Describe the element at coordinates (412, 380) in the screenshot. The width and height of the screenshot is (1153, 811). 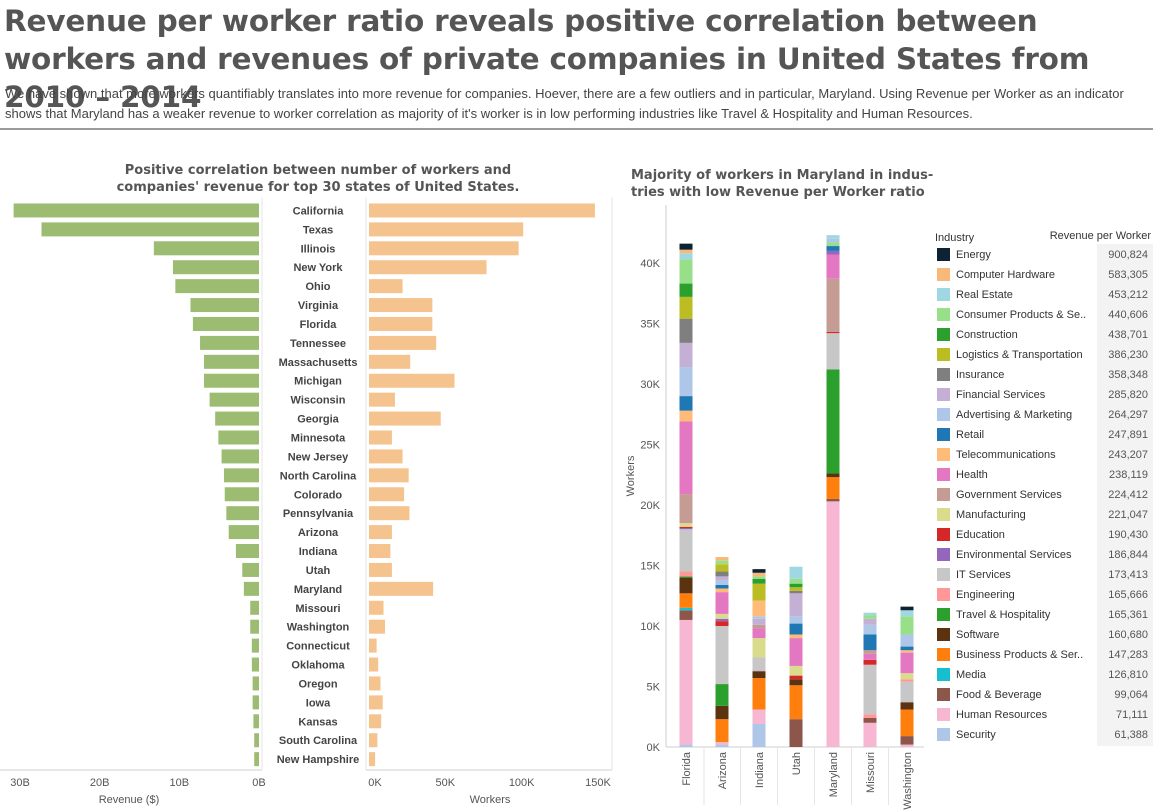
I see `workers-bar-michigan` at that location.